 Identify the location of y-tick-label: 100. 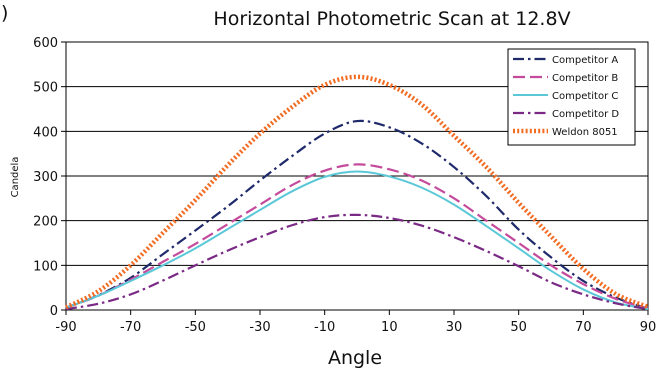
(45, 266).